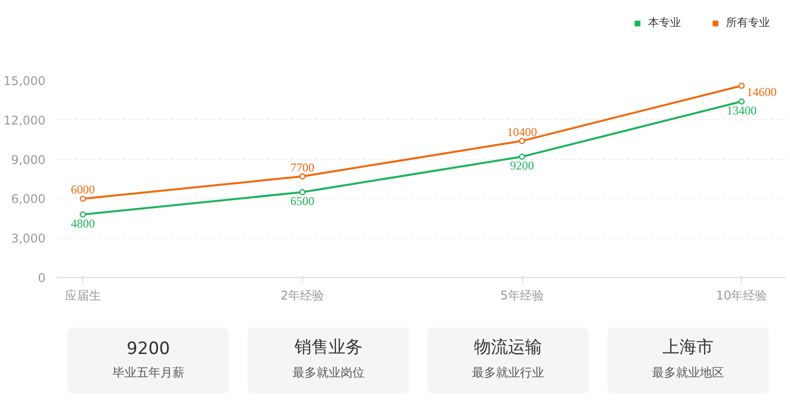 This screenshot has width=790, height=419. I want to click on y-tick-label: 12,000, so click(25, 120).